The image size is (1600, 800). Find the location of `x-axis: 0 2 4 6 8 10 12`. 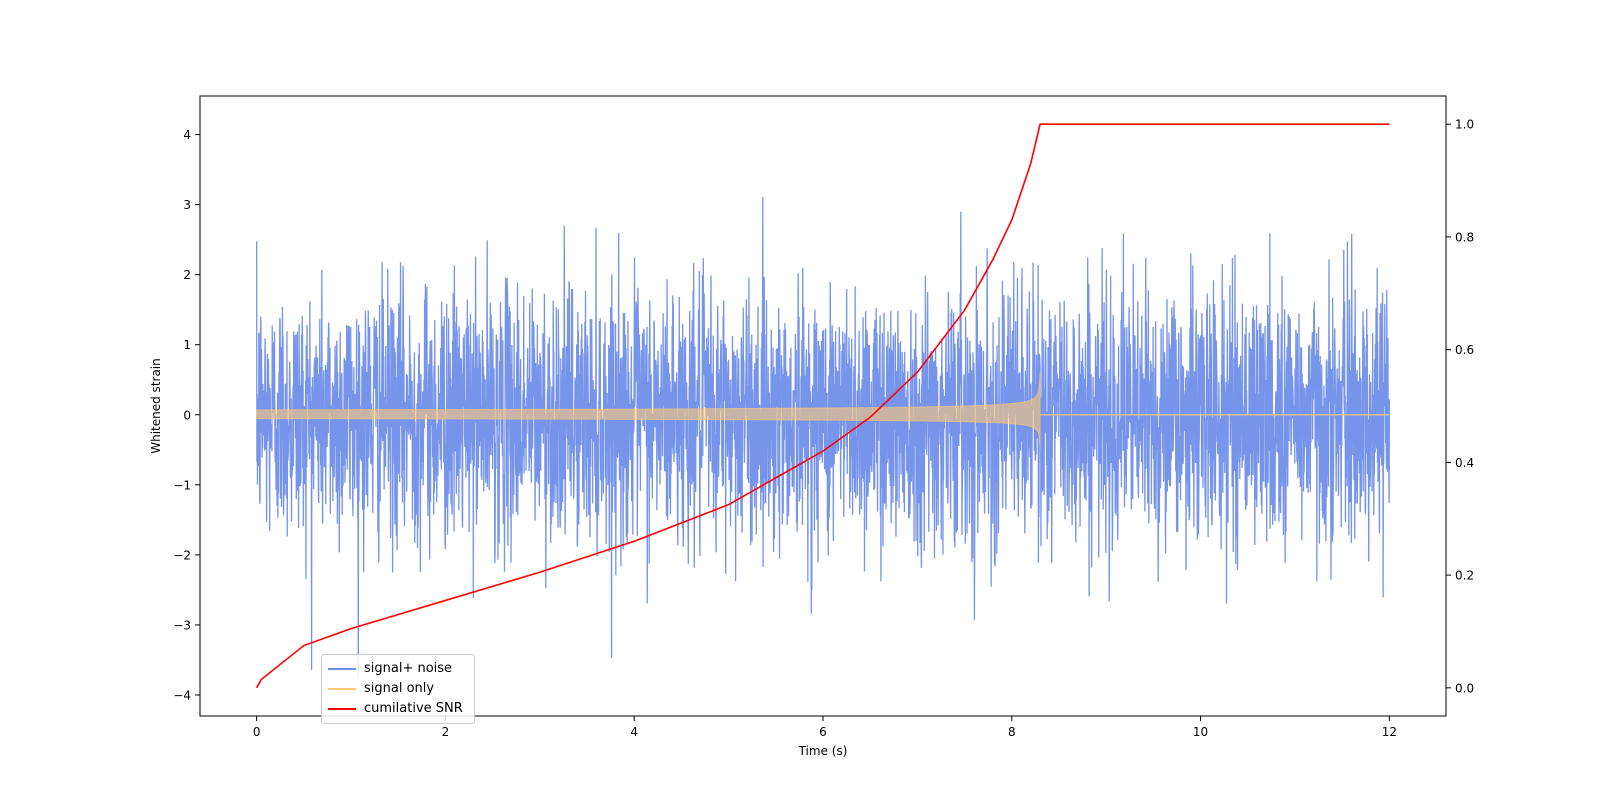

x-axis: 0 2 4 6 8 10 12 is located at coordinates (825, 727).